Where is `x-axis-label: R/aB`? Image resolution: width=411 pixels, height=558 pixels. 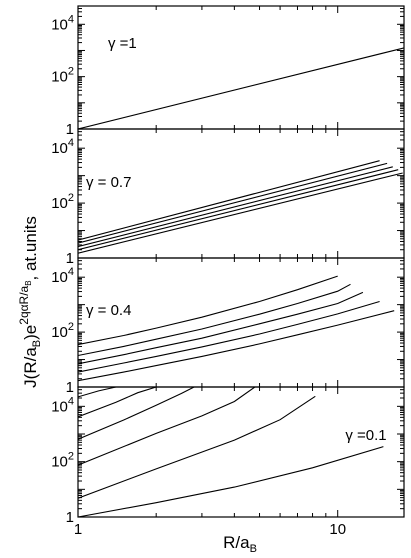
x-axis-label: R/aB is located at coordinates (240, 544).